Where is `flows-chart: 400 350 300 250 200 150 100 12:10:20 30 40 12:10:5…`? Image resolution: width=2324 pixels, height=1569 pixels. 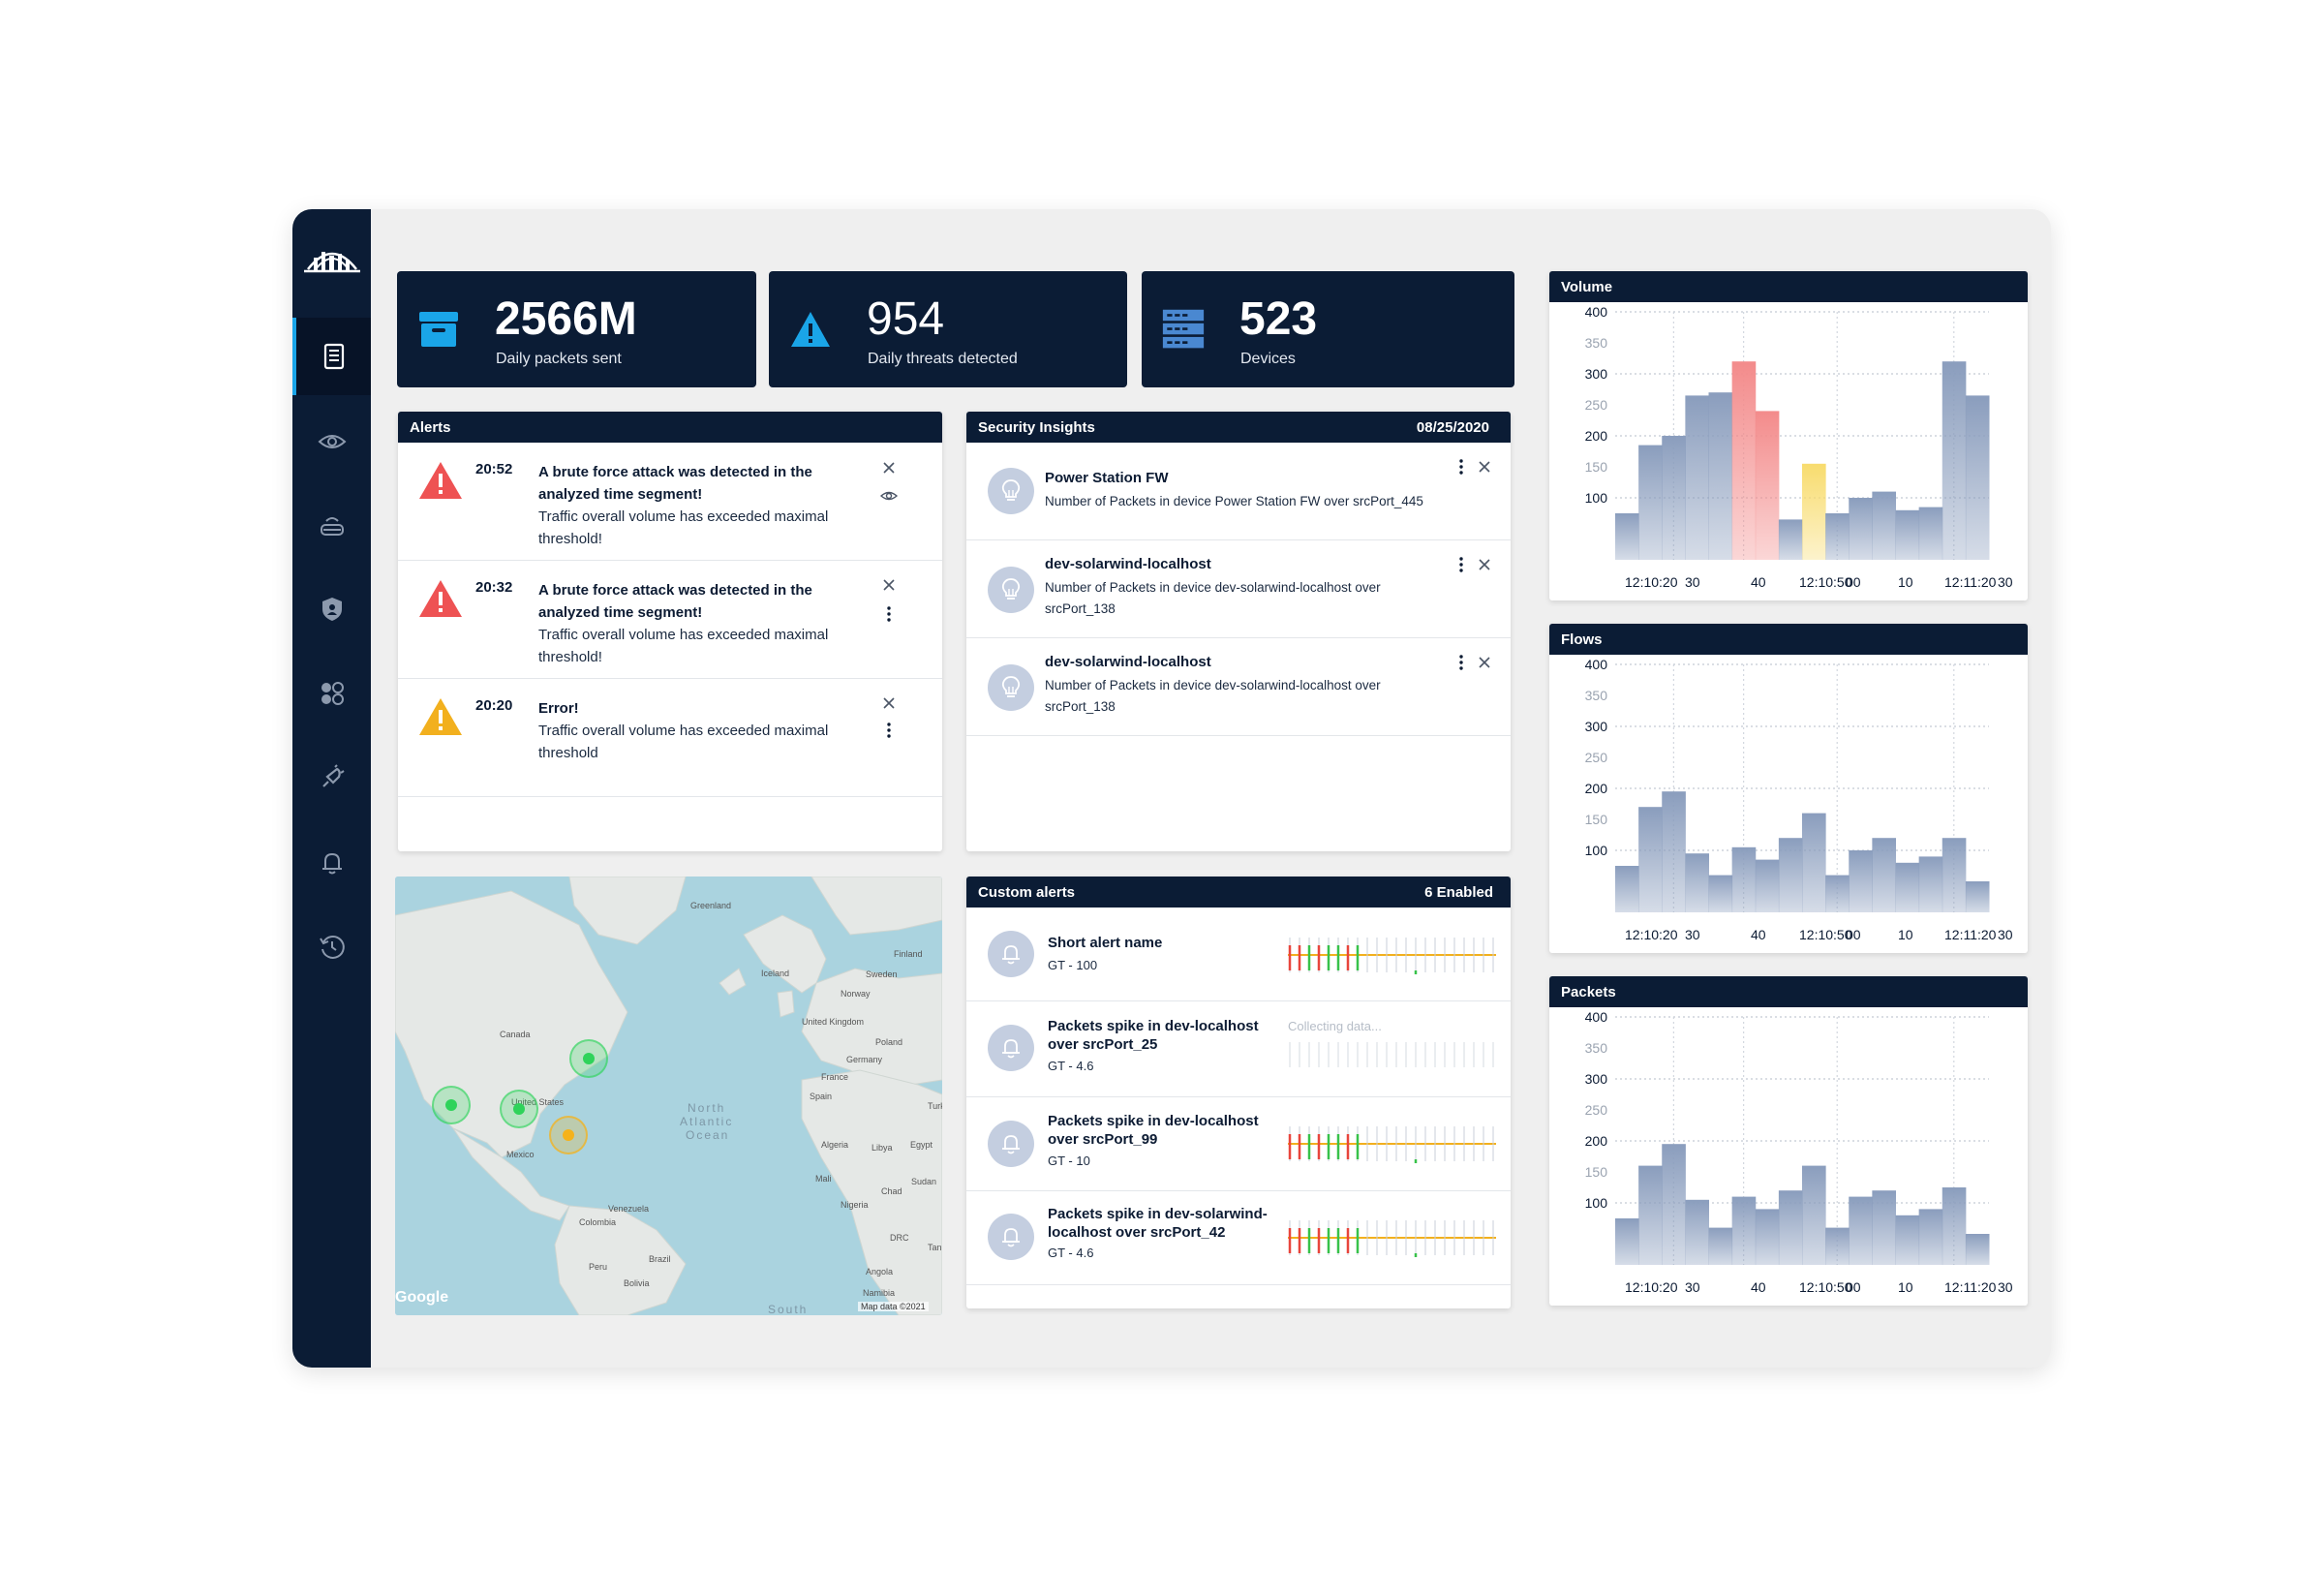 flows-chart: 400 350 300 250 200 150 100 12:10:20 30 40 12:10:5… is located at coordinates (1788, 804).